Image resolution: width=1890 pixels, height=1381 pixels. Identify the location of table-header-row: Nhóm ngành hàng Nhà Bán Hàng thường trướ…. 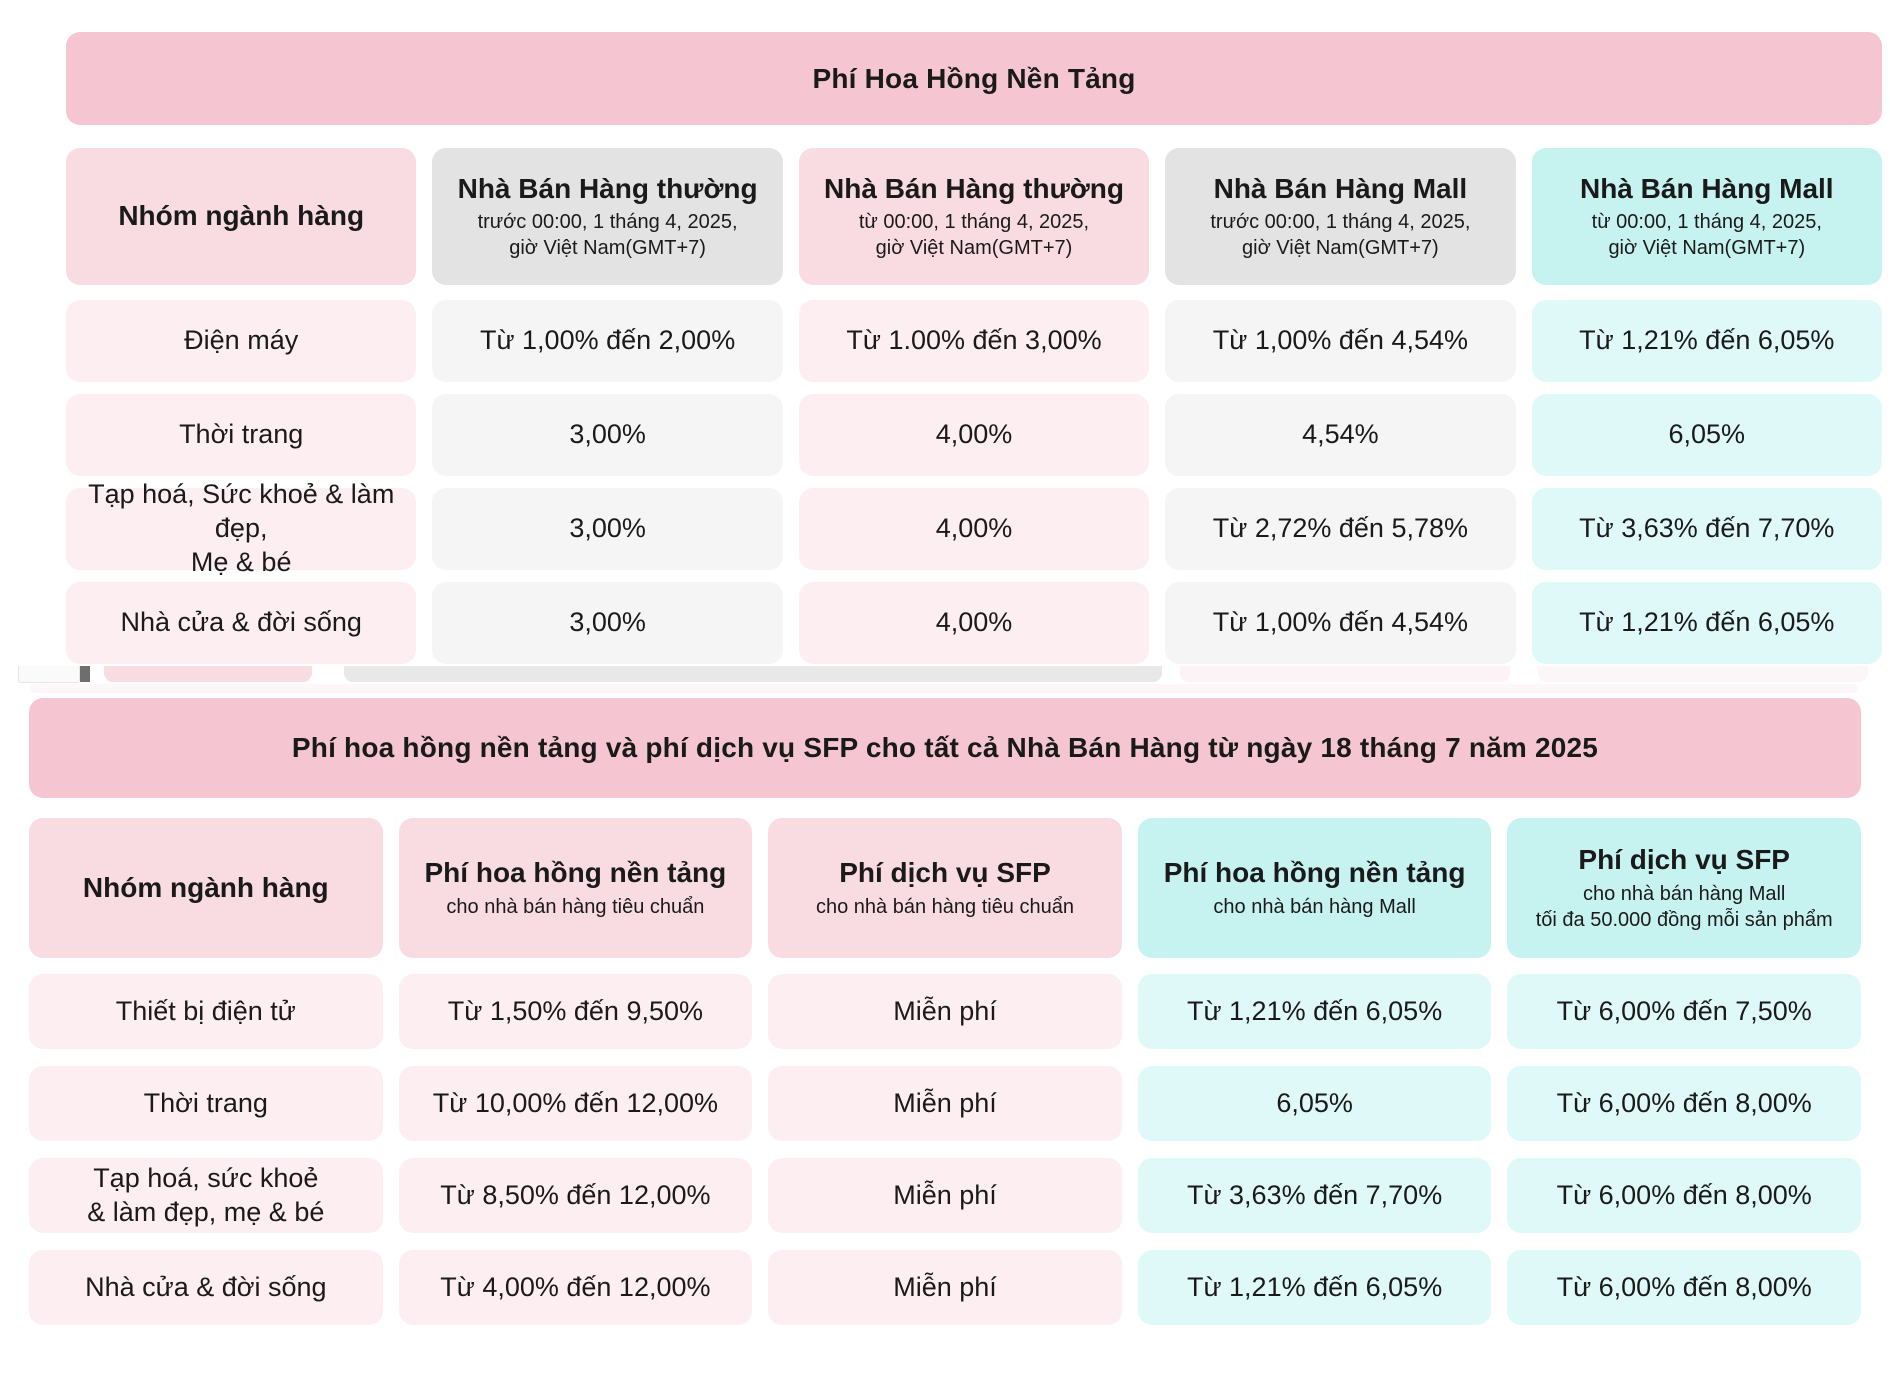
(974, 216).